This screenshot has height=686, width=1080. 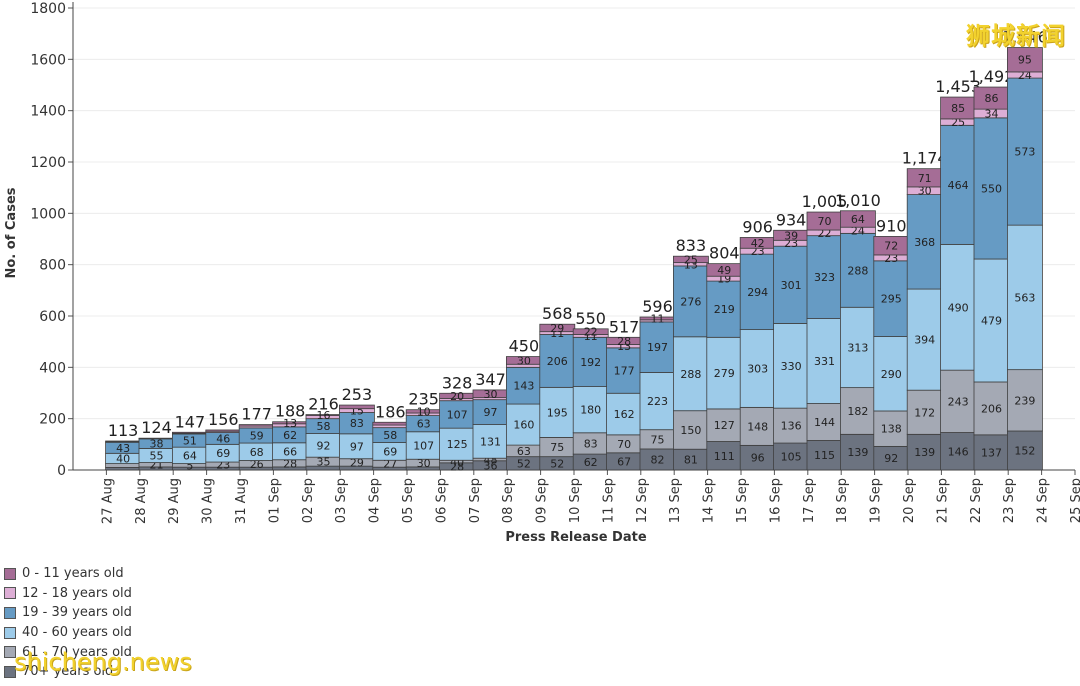 What do you see at coordinates (157, 455) in the screenshot?
I see `data-label: 55` at bounding box center [157, 455].